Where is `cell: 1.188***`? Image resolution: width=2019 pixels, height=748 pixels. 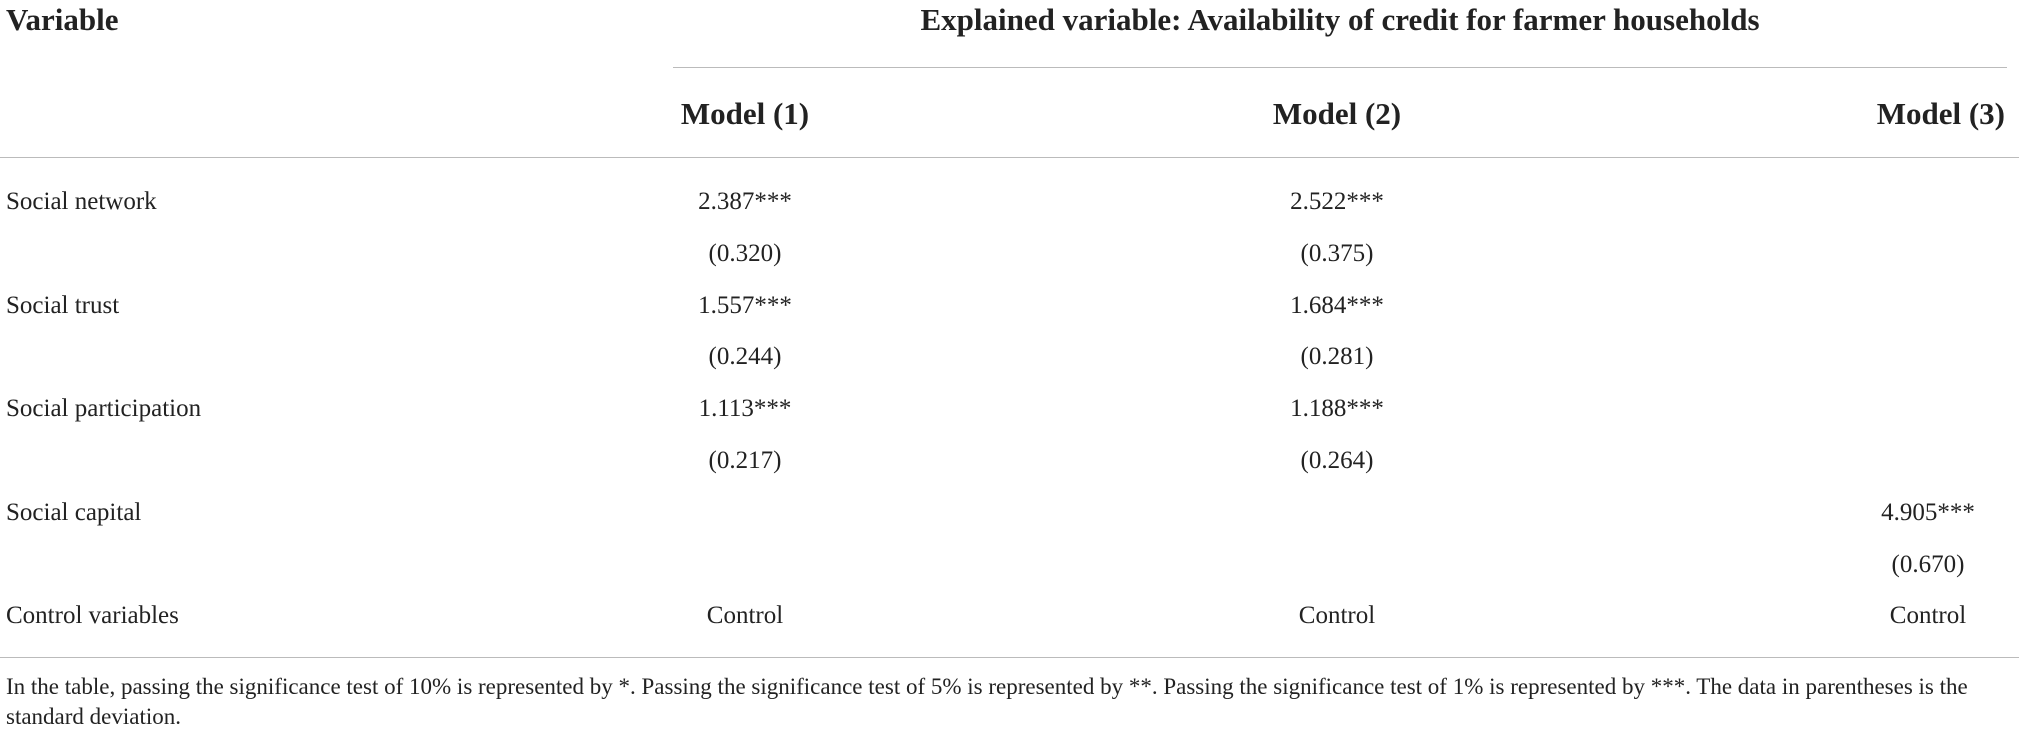
cell: 1.188*** is located at coordinates (1337, 409).